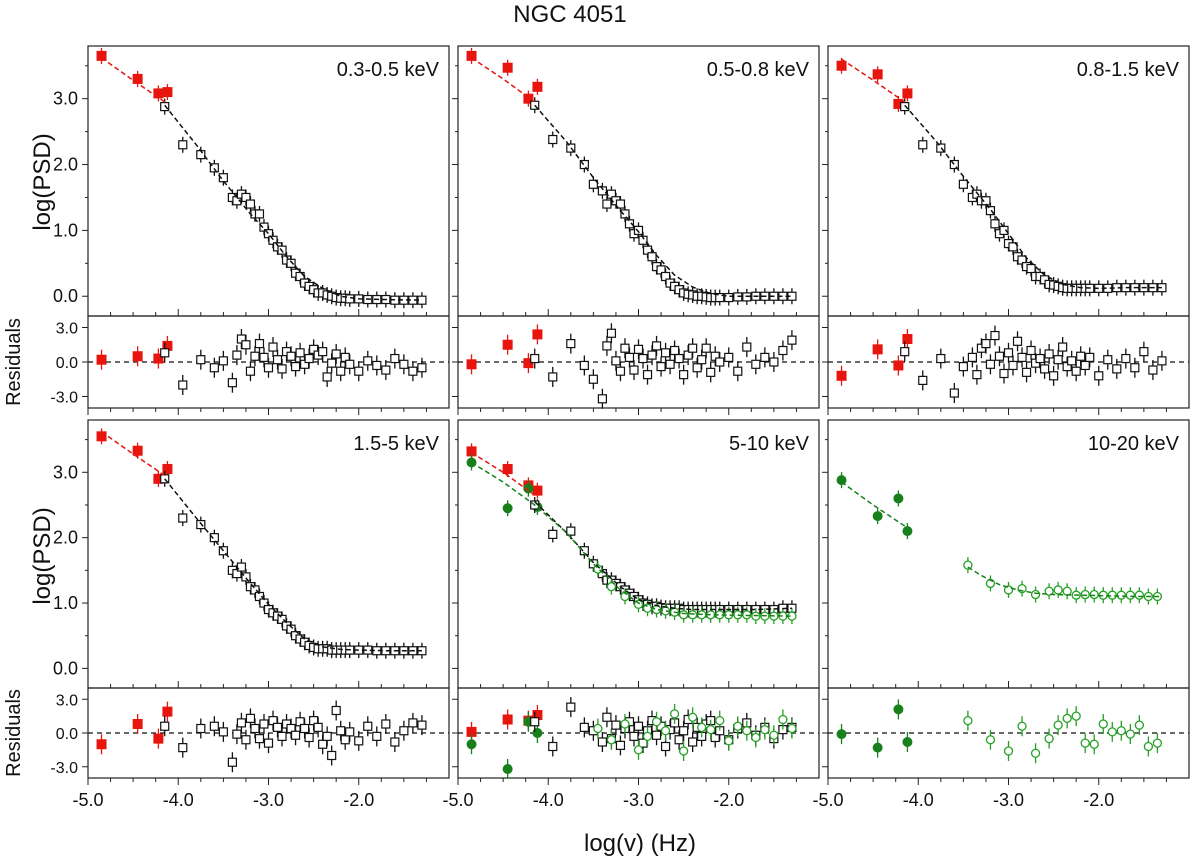 This screenshot has width=1200, height=860. I want to click on residual-tick-label: 3.0, so click(67, 329).